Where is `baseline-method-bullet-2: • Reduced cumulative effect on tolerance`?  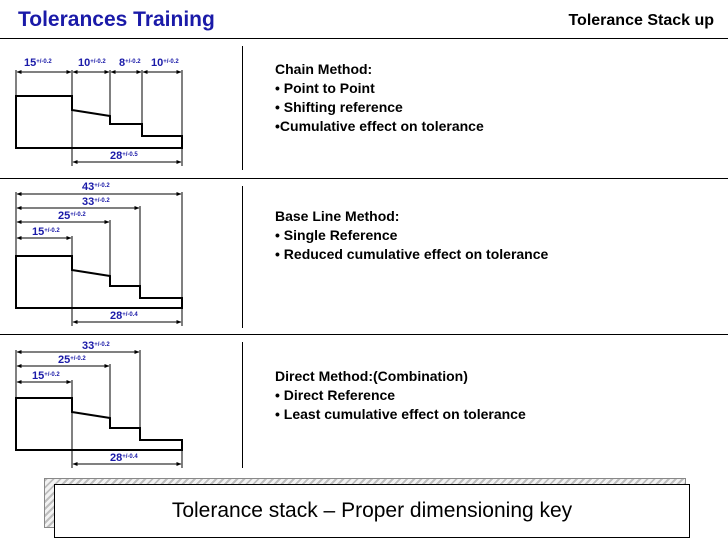
baseline-method-bullet-2: • Reduced cumulative effect on tolerance is located at coordinates (412, 254).